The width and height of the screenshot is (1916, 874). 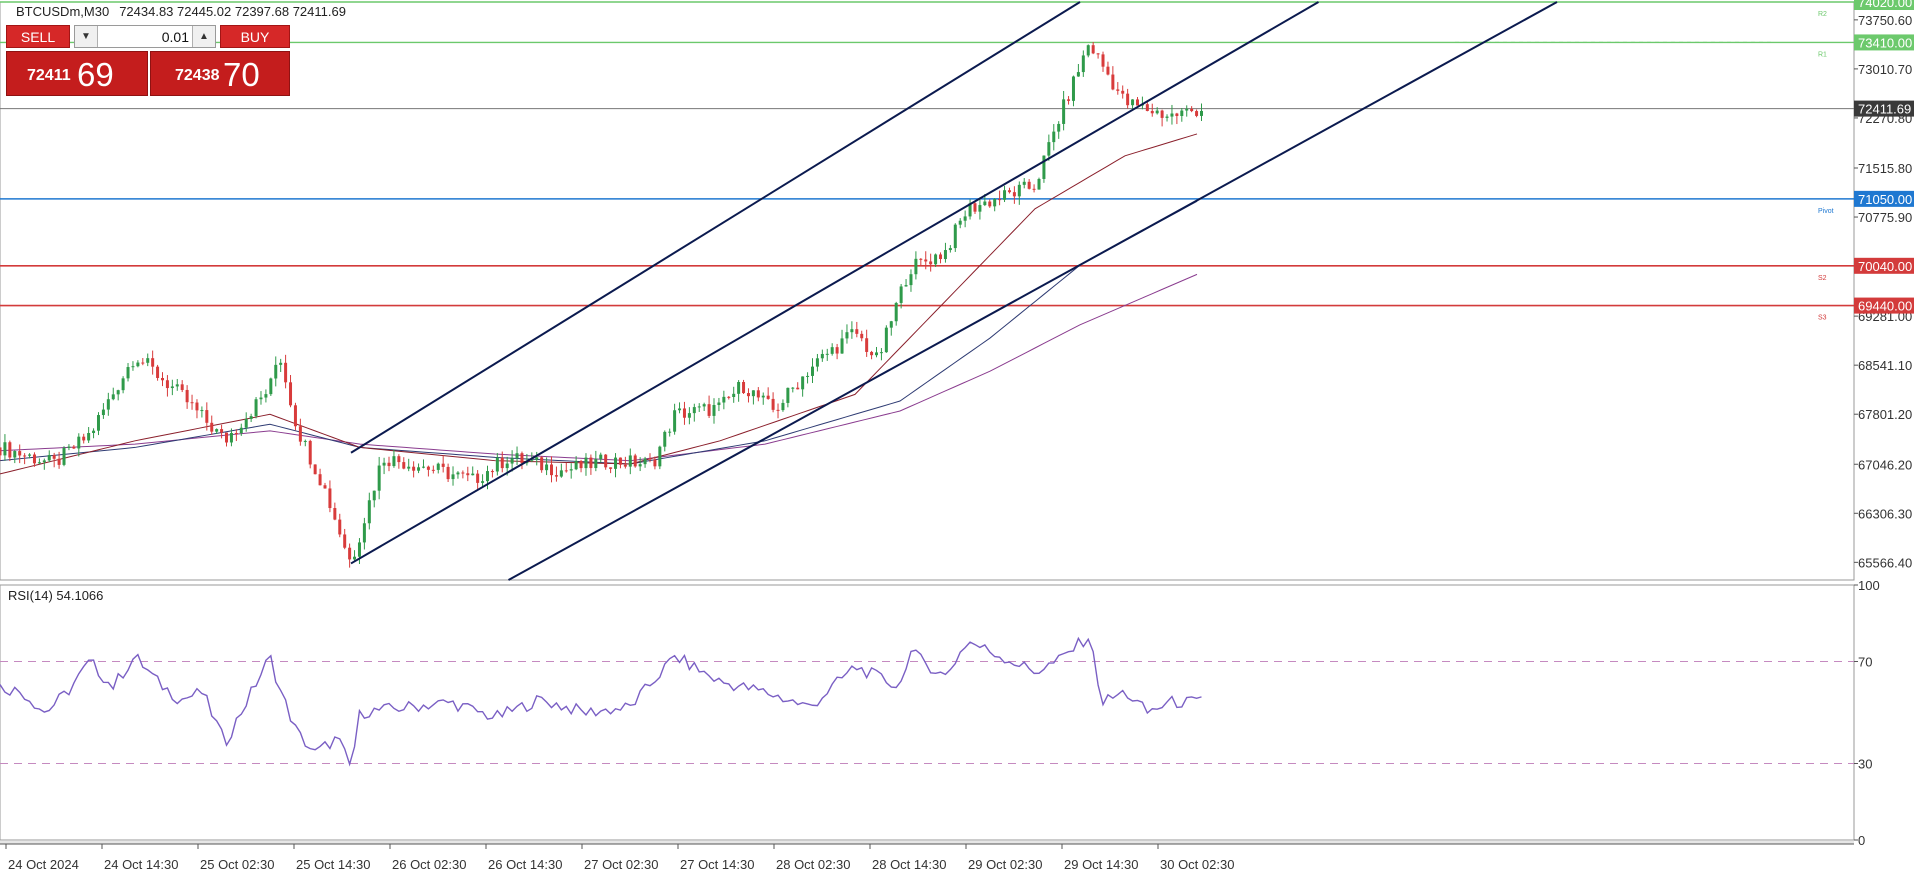 What do you see at coordinates (77, 73) in the screenshot?
I see `bid-price-tile: 72411 69` at bounding box center [77, 73].